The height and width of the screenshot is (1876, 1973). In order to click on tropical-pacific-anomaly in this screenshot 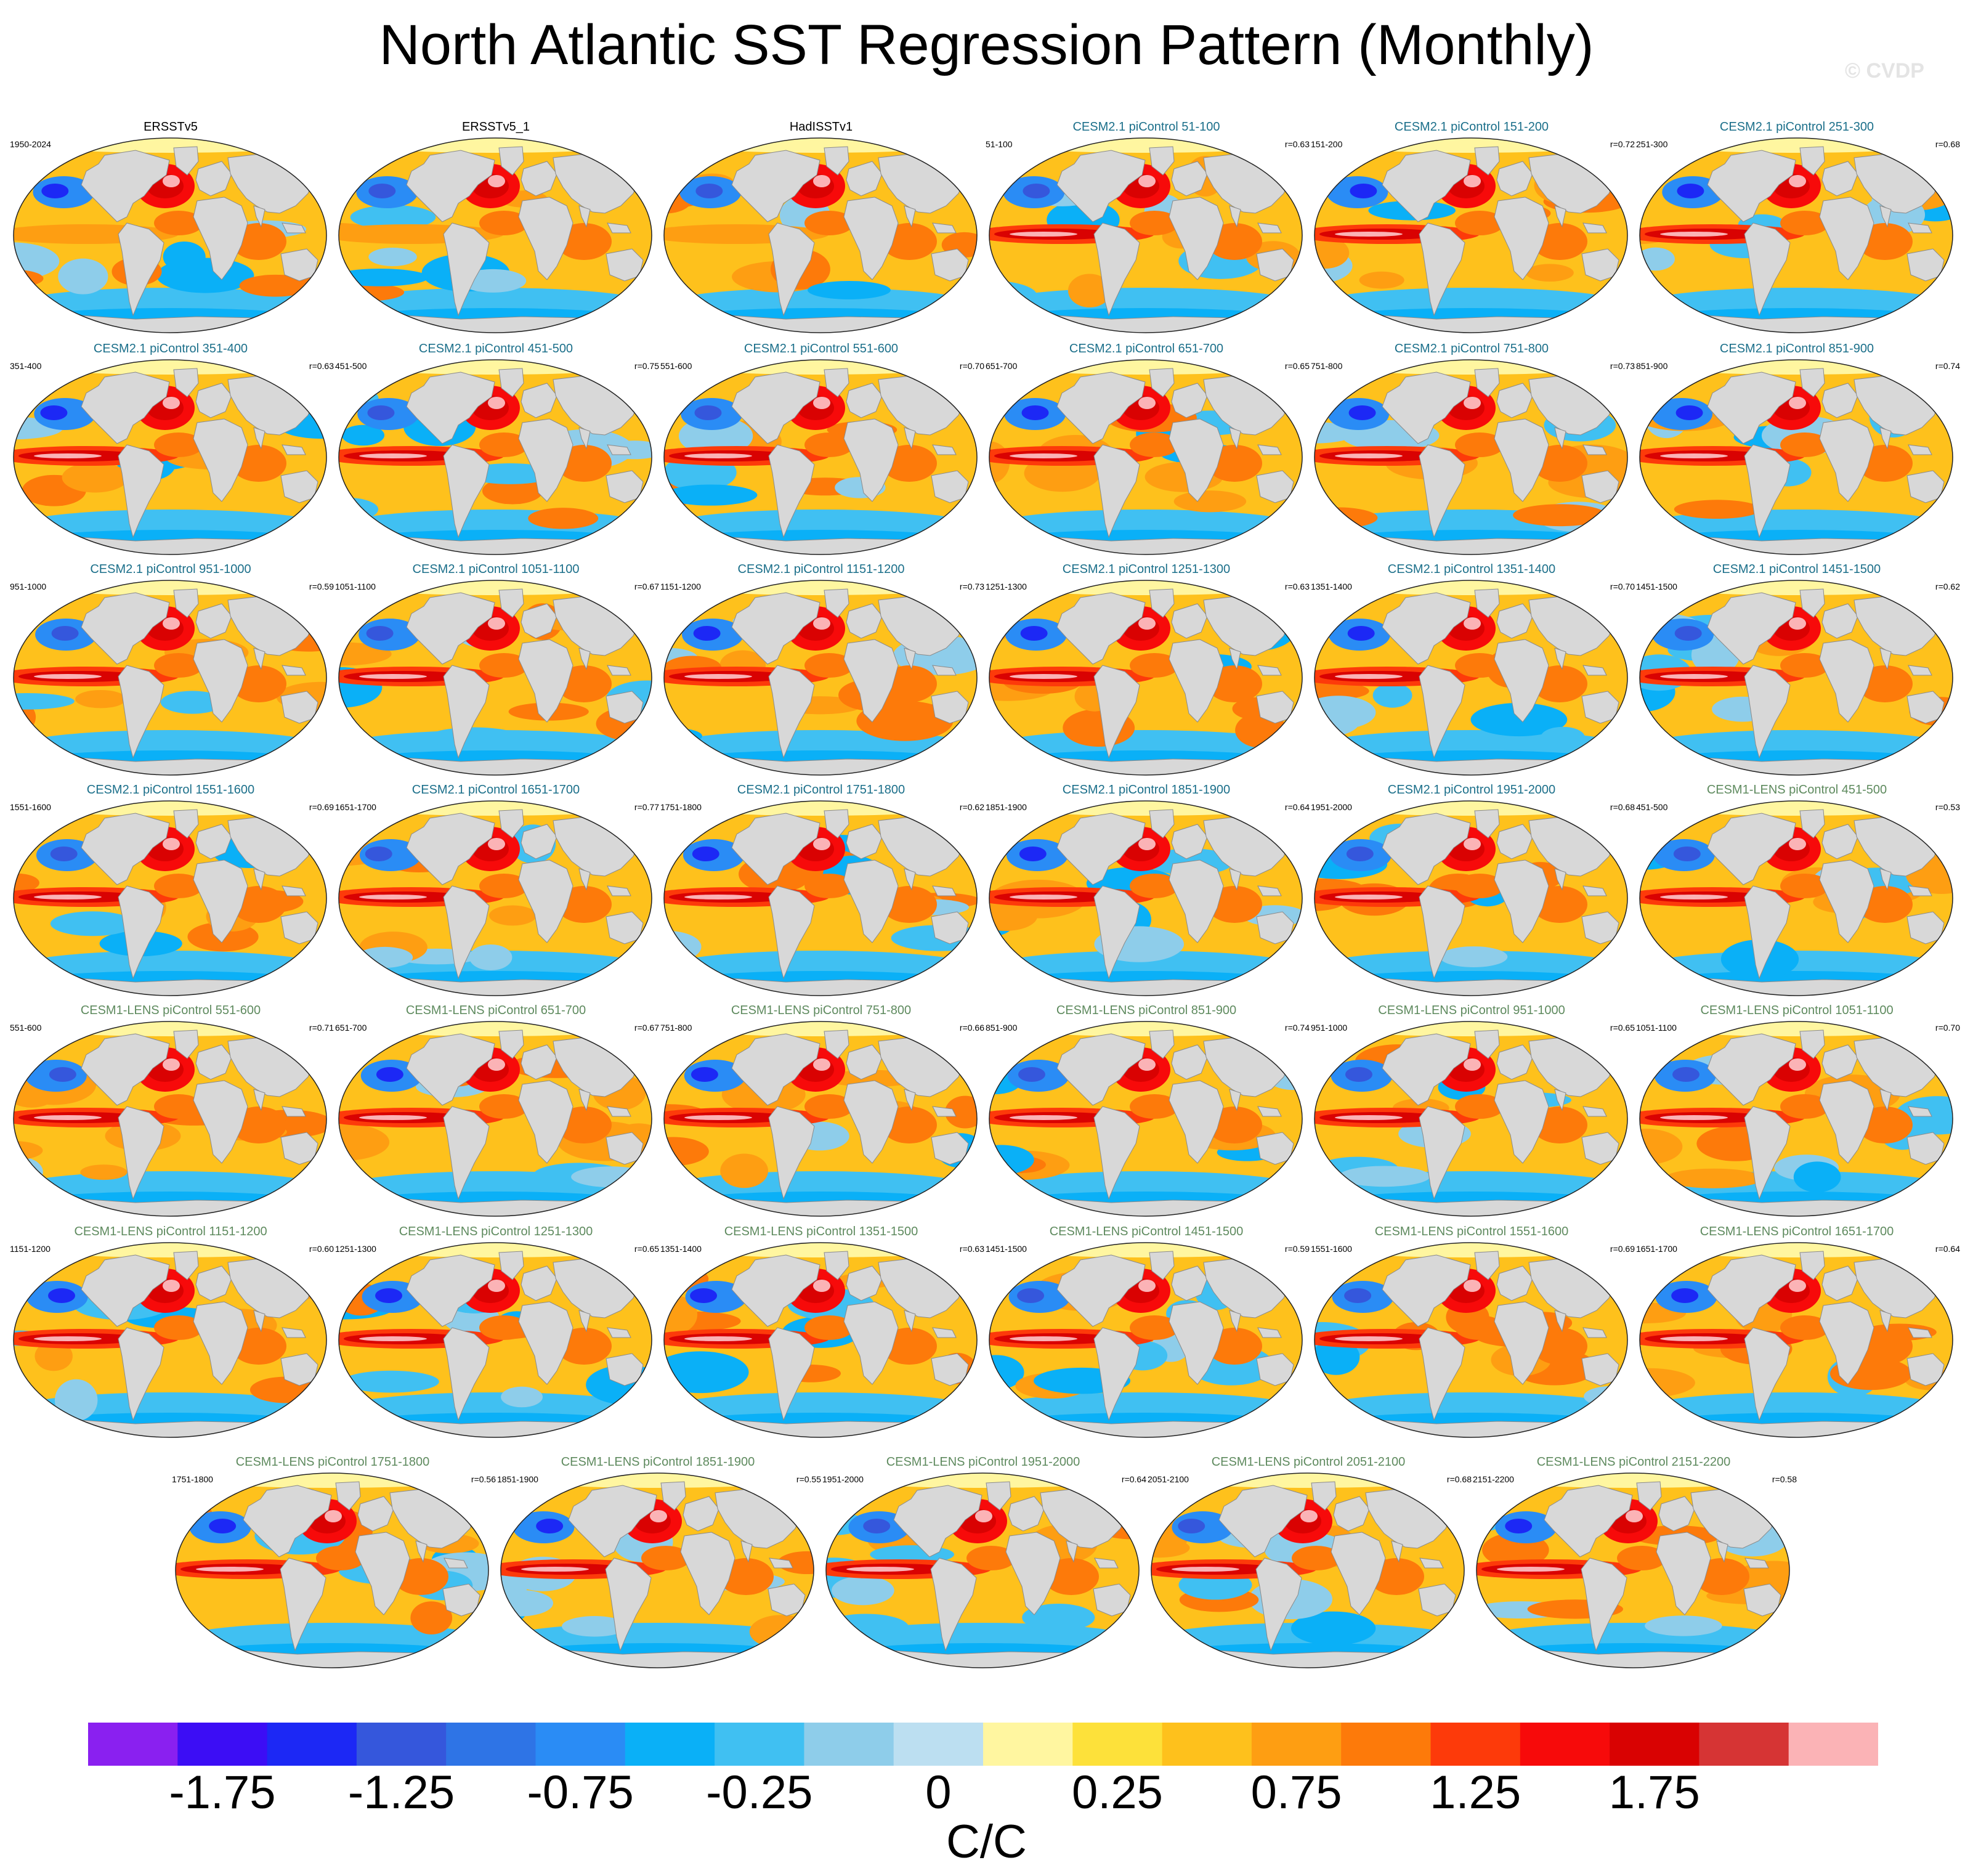, I will do `click(1369, 1117)`.